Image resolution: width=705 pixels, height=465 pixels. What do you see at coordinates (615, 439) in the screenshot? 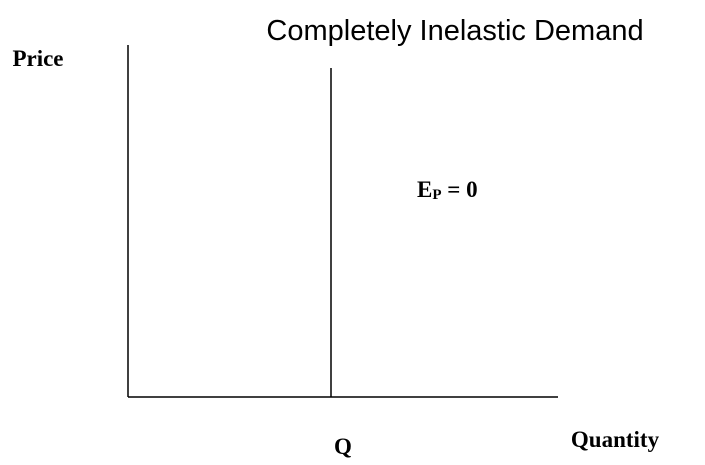
I see `x-axis-label: Quantity` at bounding box center [615, 439].